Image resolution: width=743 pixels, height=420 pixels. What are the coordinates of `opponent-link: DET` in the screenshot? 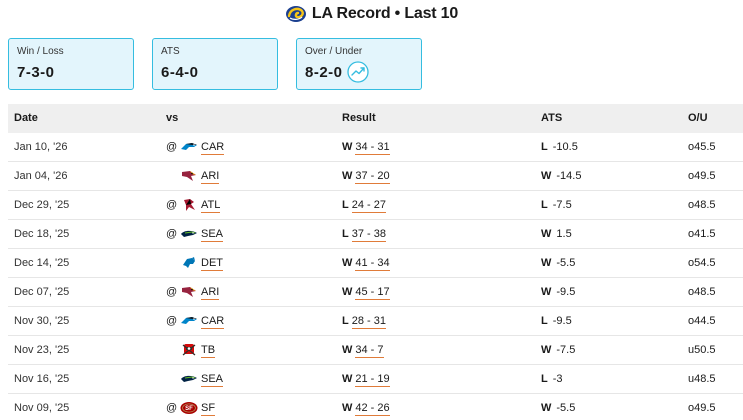 It's located at (212, 264).